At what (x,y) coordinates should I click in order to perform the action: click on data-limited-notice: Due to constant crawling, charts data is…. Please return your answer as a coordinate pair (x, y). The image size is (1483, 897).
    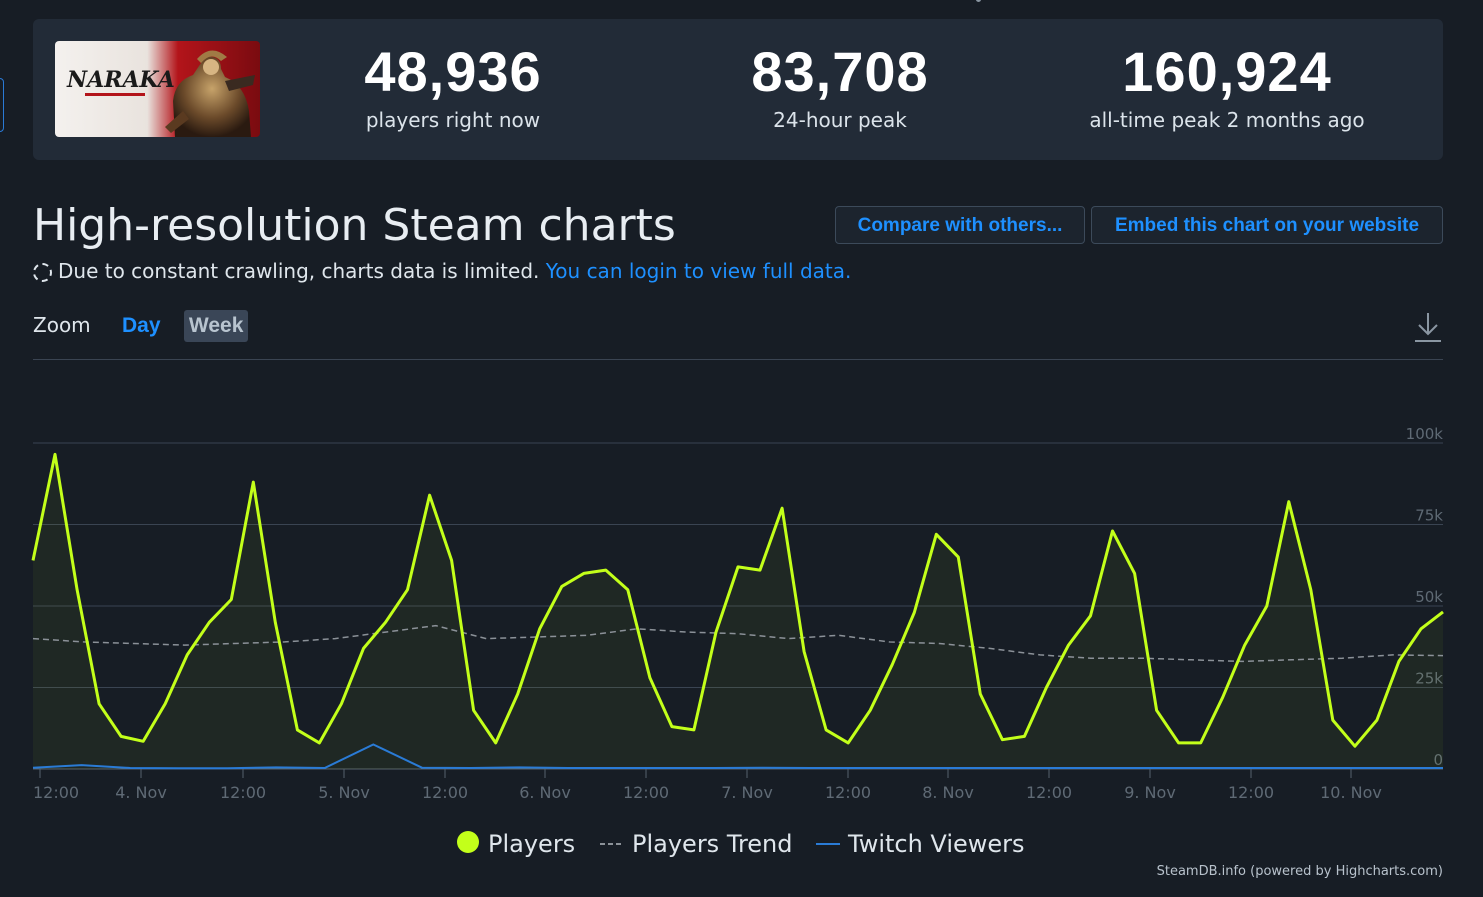
    Looking at the image, I should click on (442, 271).